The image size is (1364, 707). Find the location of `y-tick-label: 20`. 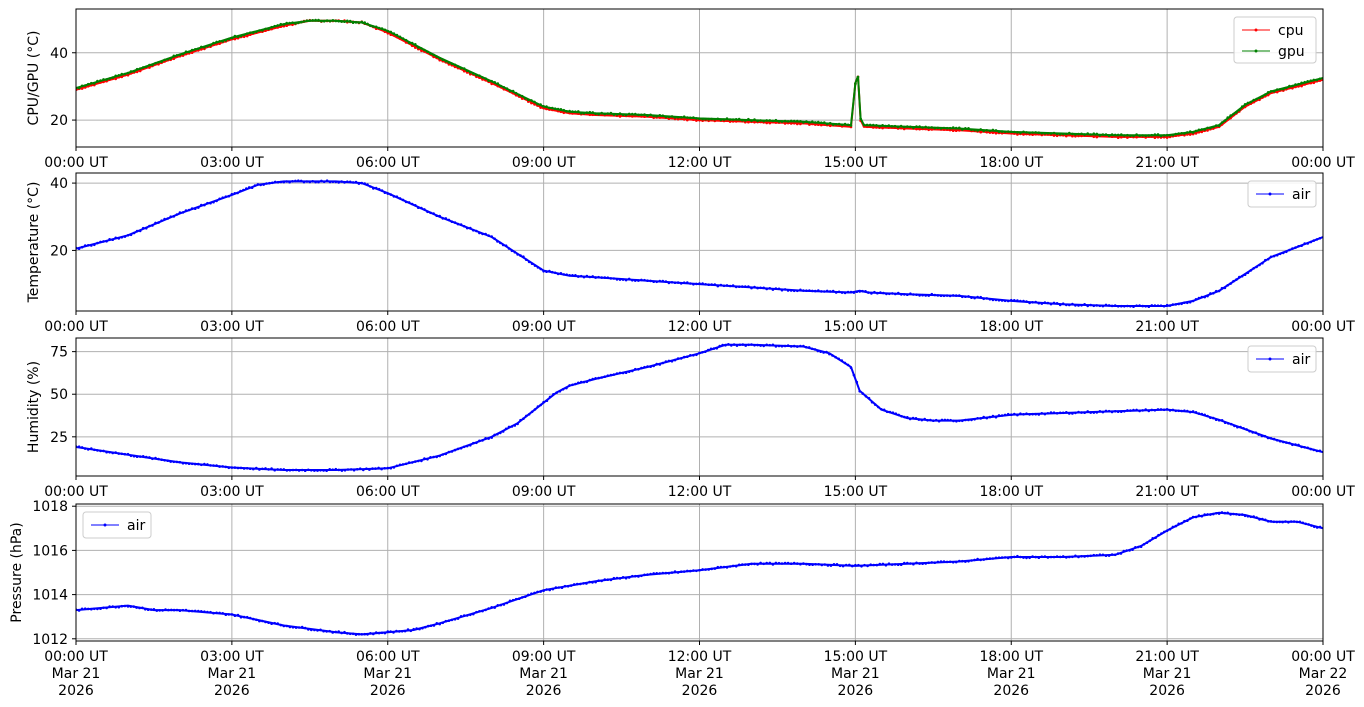

y-tick-label: 20 is located at coordinates (59, 121).